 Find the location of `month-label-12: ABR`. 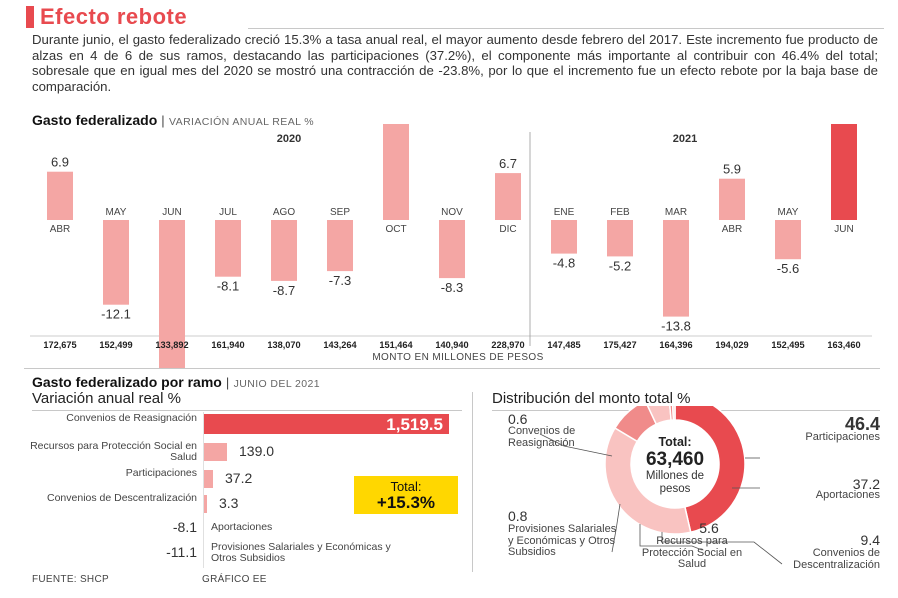

month-label-12: ABR is located at coordinates (732, 229).